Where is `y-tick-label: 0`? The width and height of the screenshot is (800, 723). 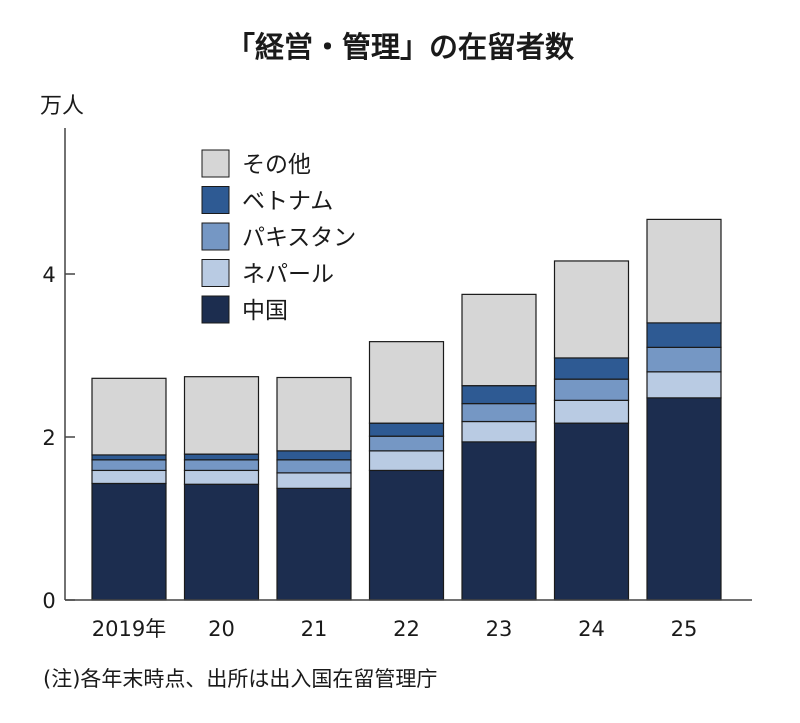 y-tick-label: 0 is located at coordinates (48, 601).